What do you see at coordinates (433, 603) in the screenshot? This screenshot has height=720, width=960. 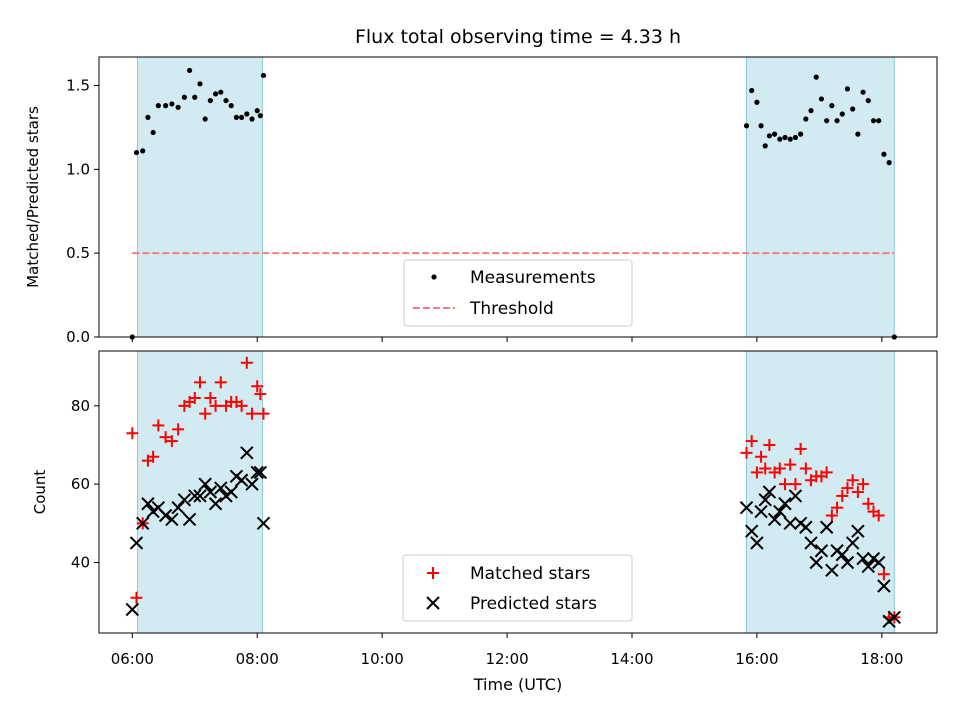 I see `legend-predicted-marker` at bounding box center [433, 603].